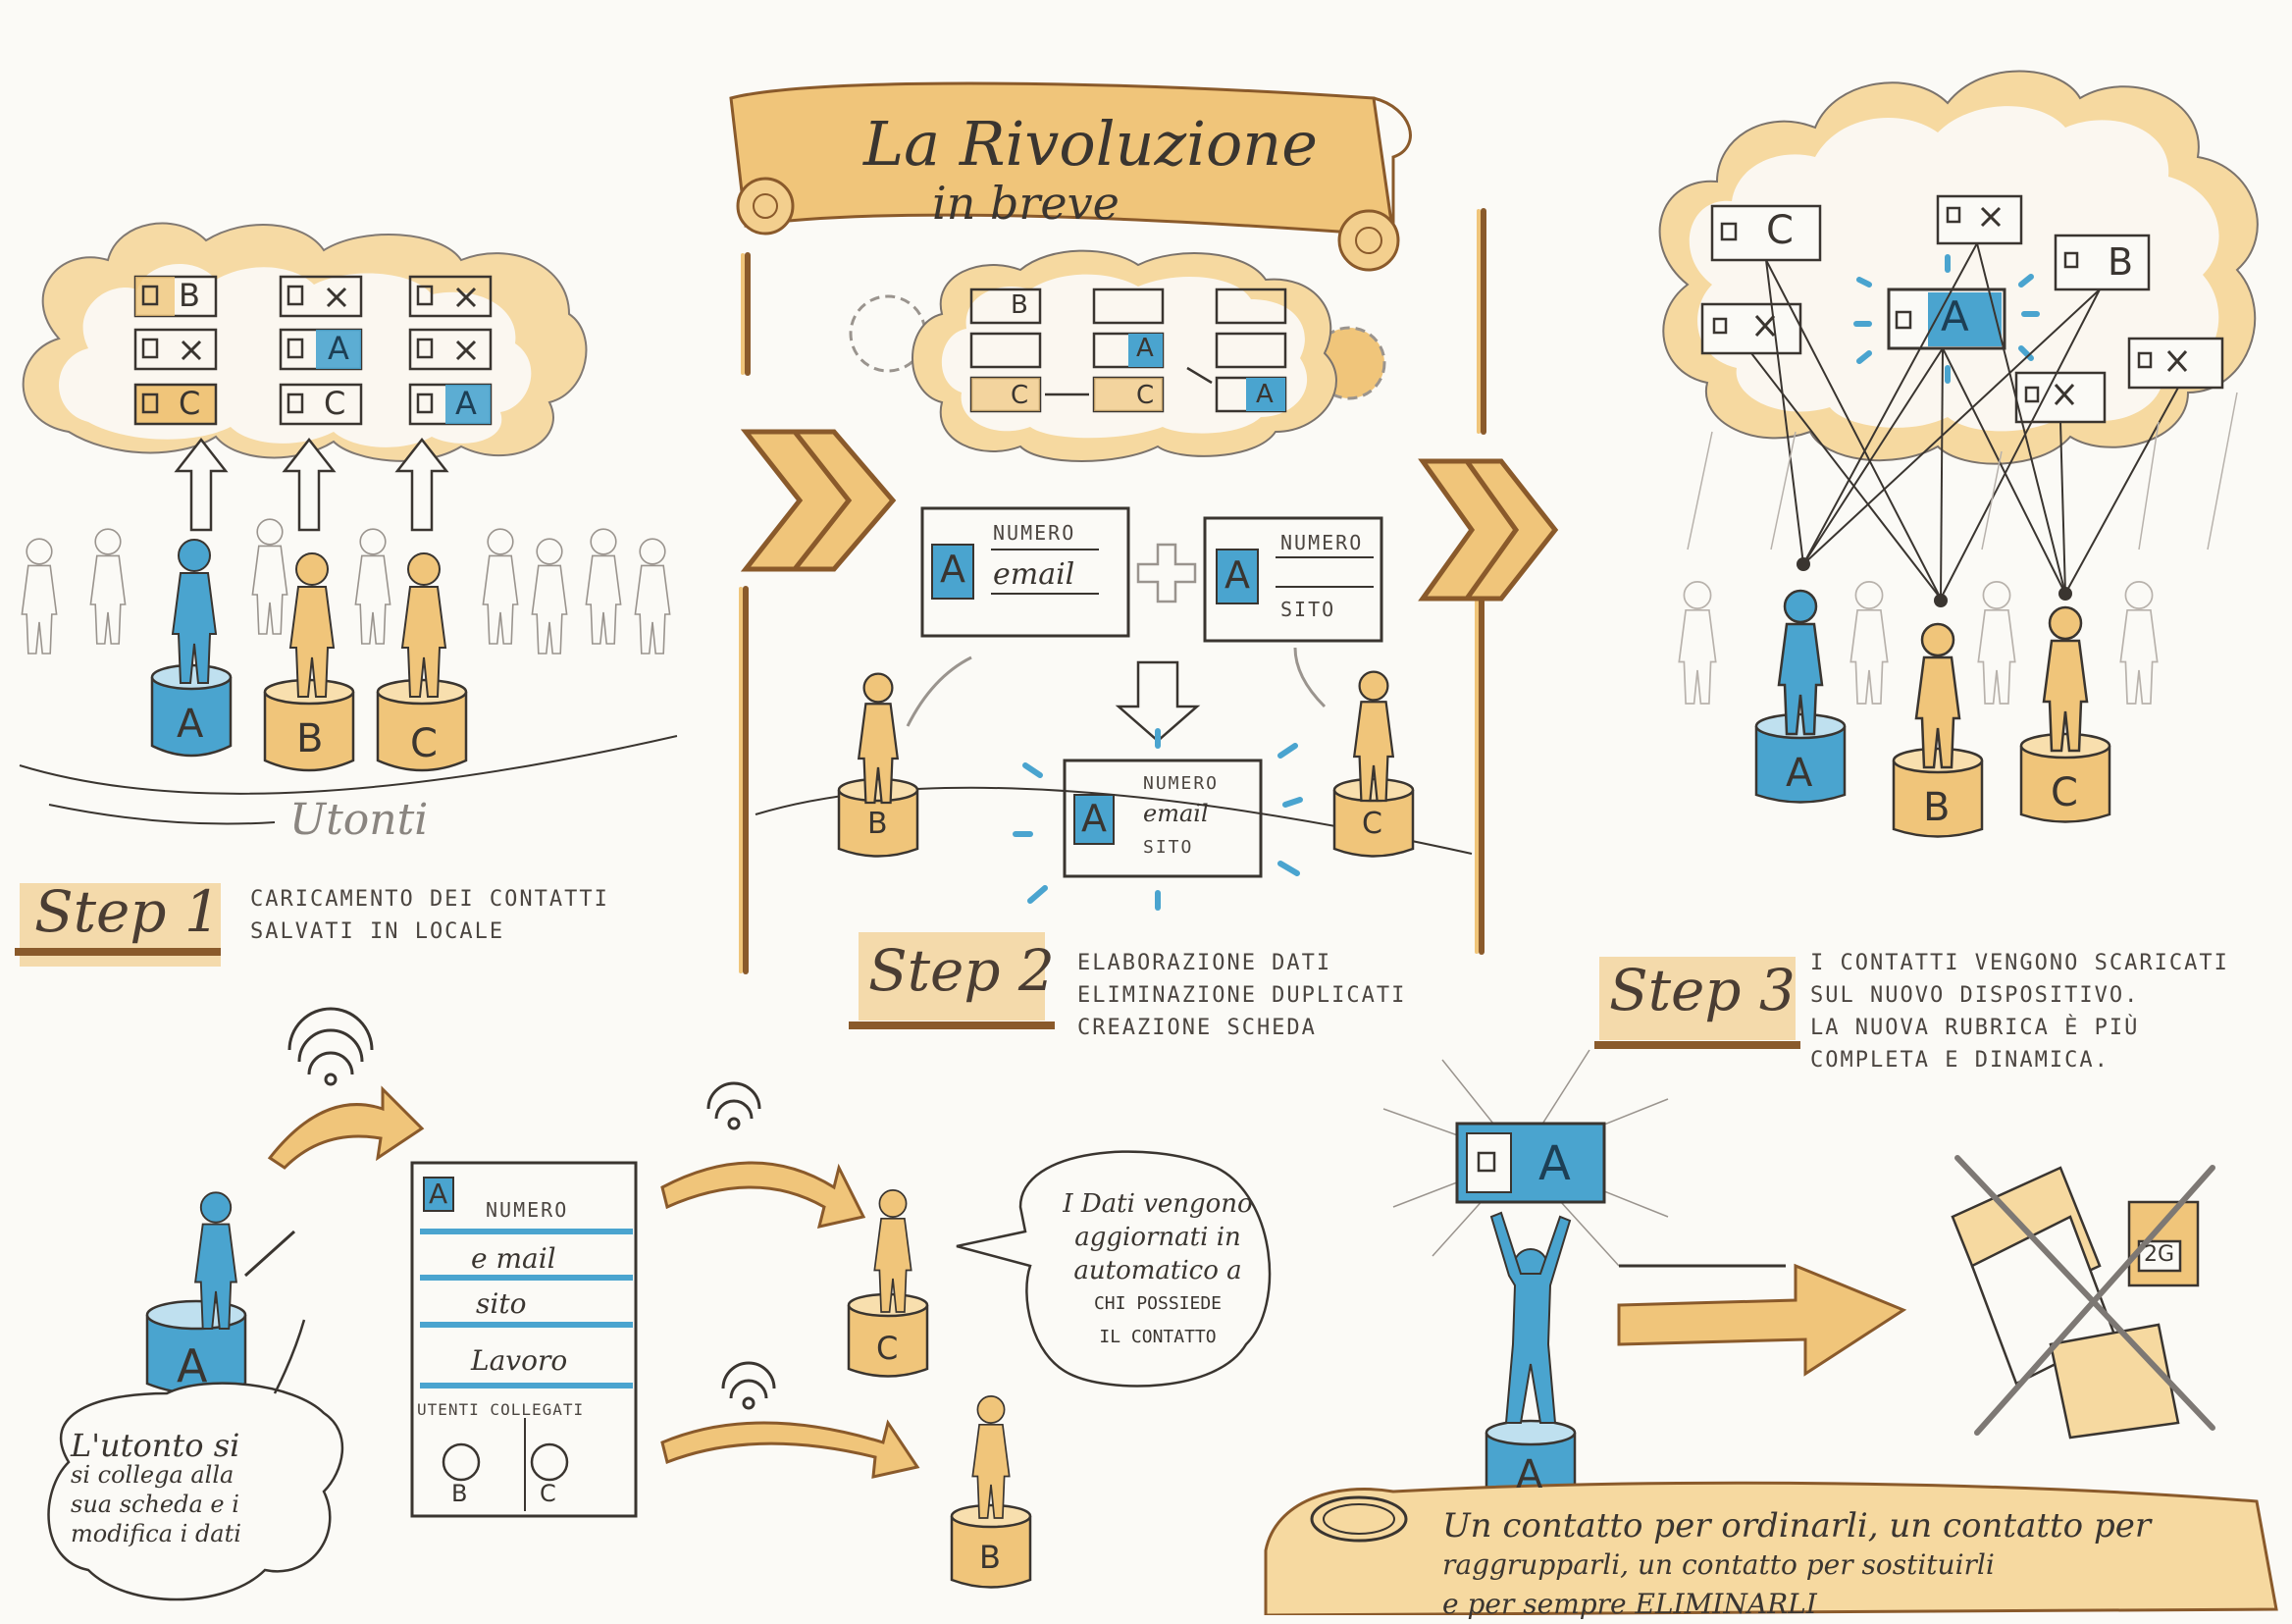 This screenshot has width=2292, height=1624. What do you see at coordinates (990, 1557) in the screenshot?
I see `bl-pedestal-b: B` at bounding box center [990, 1557].